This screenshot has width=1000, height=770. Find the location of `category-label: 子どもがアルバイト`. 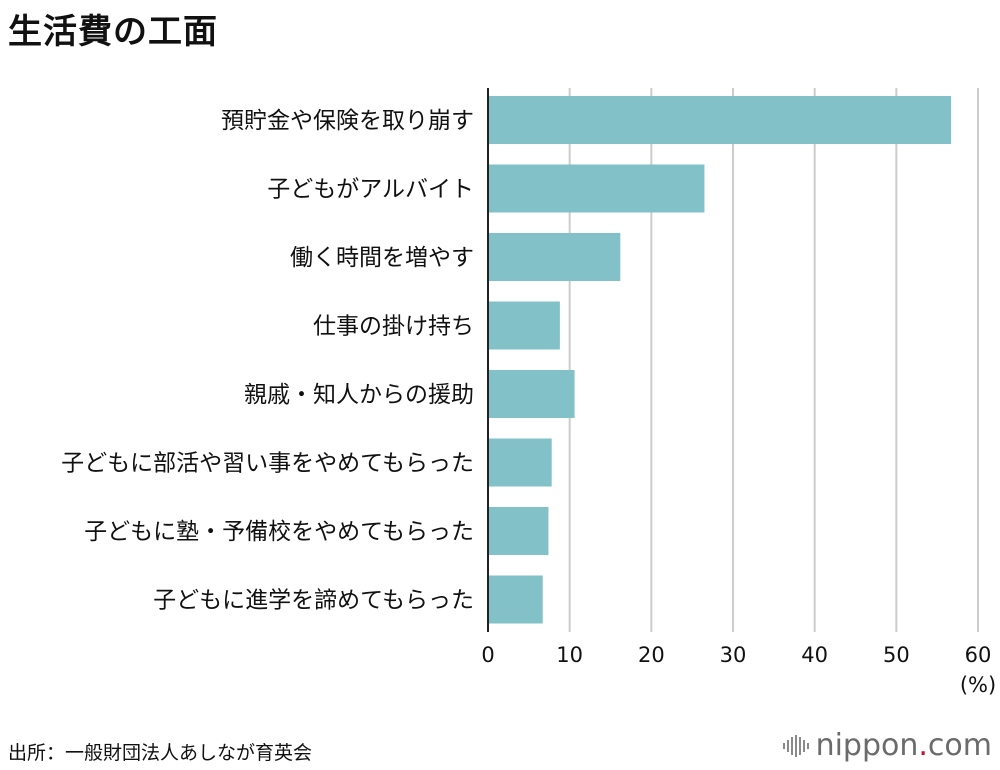

category-label: 子どもがアルバイト is located at coordinates (370, 190).